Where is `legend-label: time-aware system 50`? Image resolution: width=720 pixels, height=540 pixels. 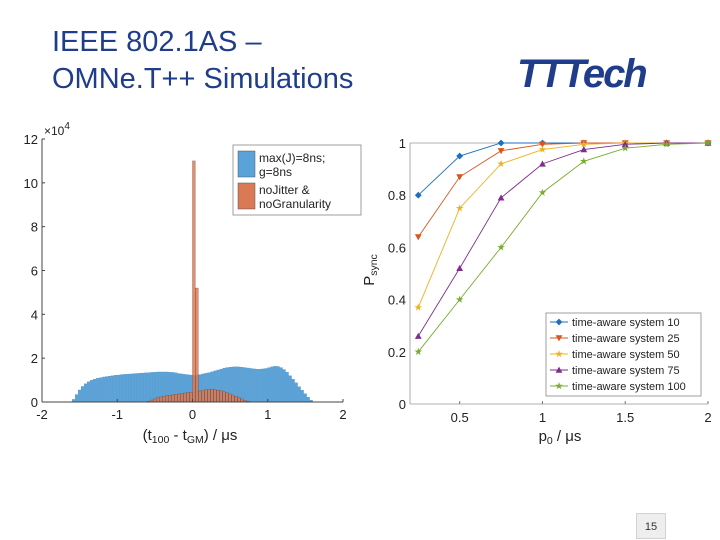
legend-label: time-aware system 50 is located at coordinates (626, 355).